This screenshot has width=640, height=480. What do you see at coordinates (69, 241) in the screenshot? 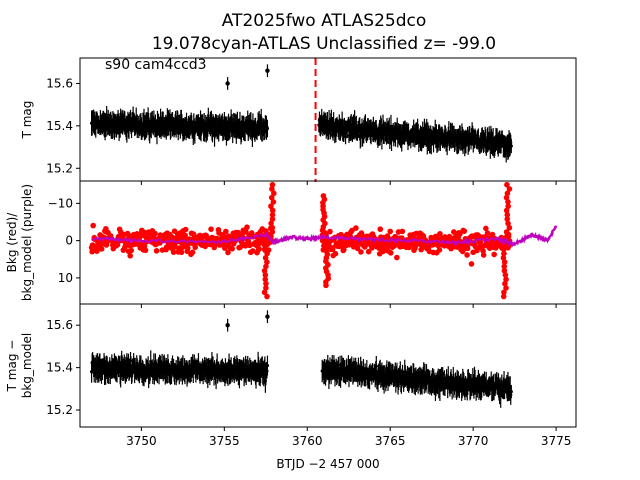
I see `middle-ytick-label: 0` at bounding box center [69, 241].